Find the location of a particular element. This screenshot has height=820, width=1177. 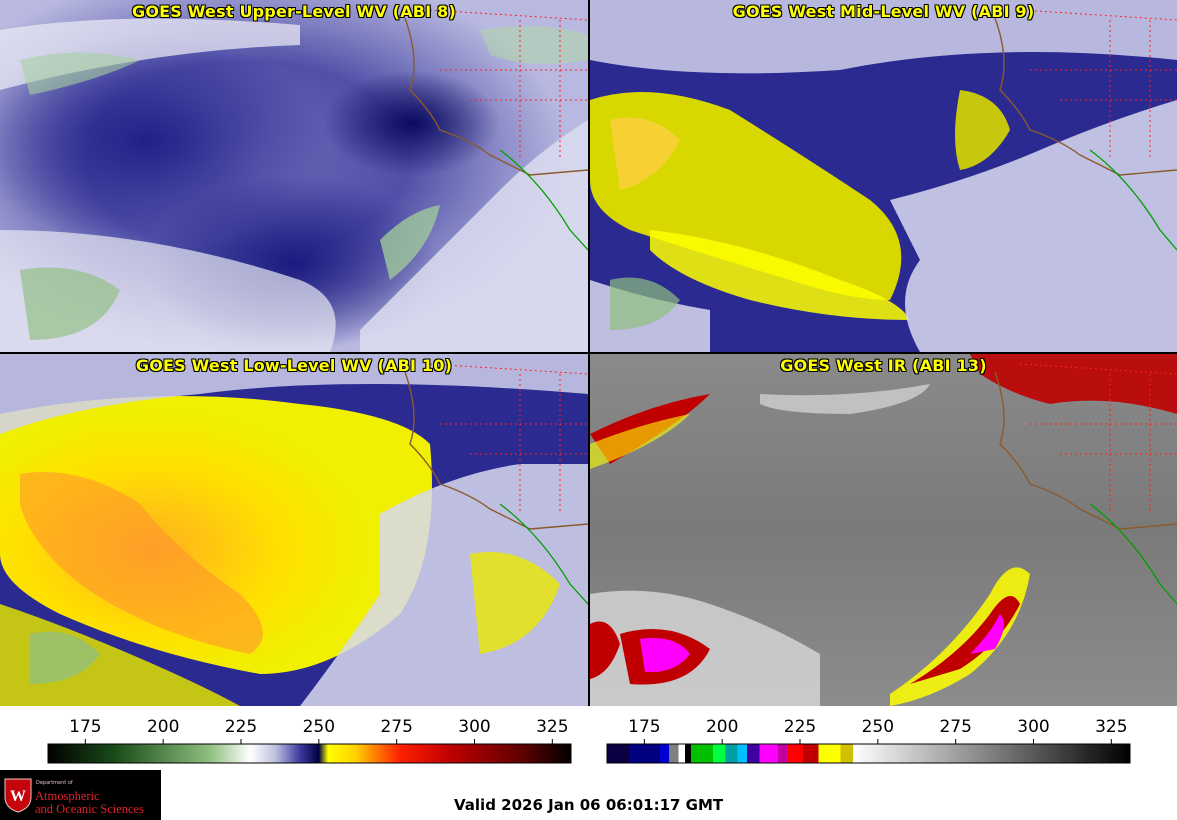

wv-colorbar-tick-label: 325 is located at coordinates (552, 727).